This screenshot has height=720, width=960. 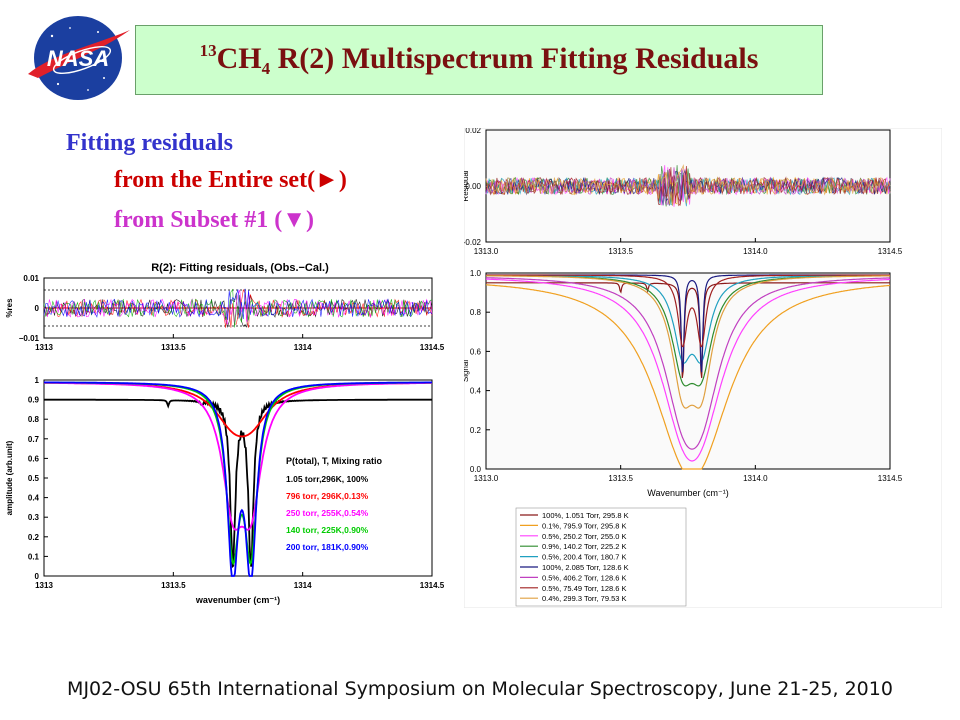 What do you see at coordinates (473, 131) in the screenshot?
I see `y-tick-label: 0.02` at bounding box center [473, 131].